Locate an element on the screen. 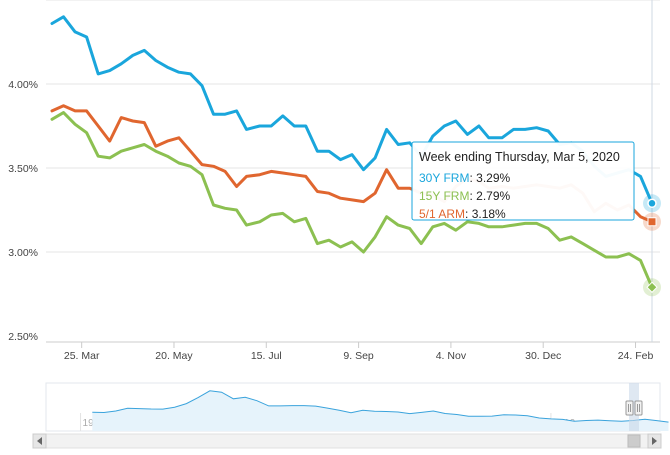 This screenshot has height=455, width=670. x-tick-label: 30. Dec is located at coordinates (543, 356).